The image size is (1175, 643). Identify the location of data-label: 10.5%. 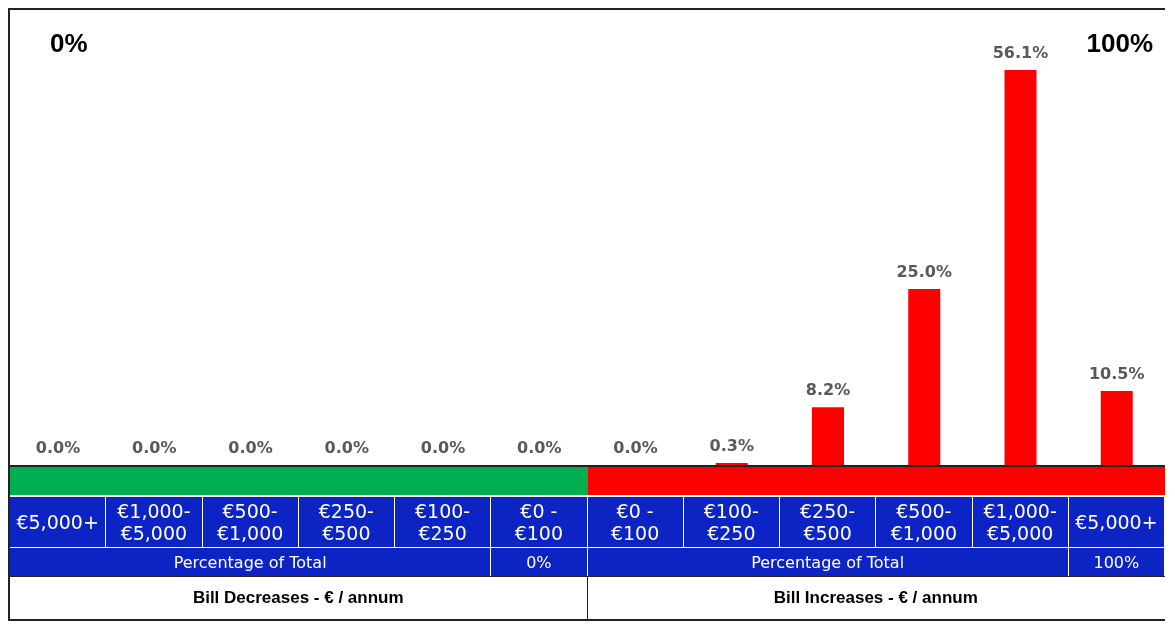
(1116, 374).